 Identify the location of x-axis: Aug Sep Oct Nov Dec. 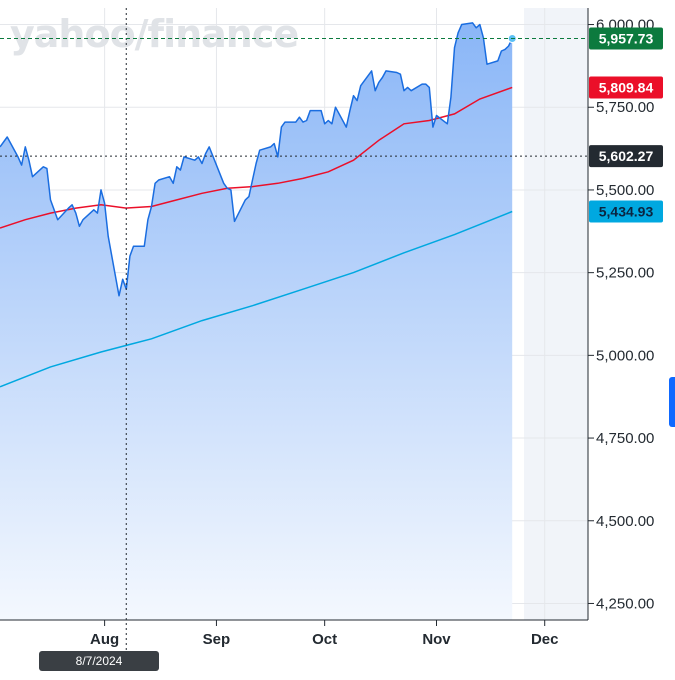
(294, 633).